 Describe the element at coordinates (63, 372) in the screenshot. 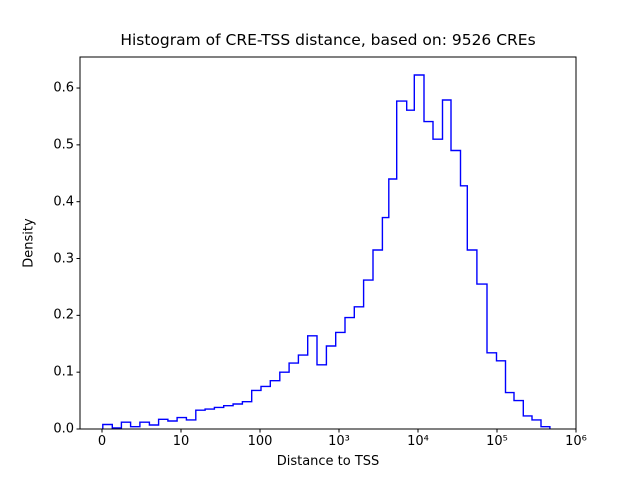

I see `y-tick-label-0.1: 0.1` at that location.